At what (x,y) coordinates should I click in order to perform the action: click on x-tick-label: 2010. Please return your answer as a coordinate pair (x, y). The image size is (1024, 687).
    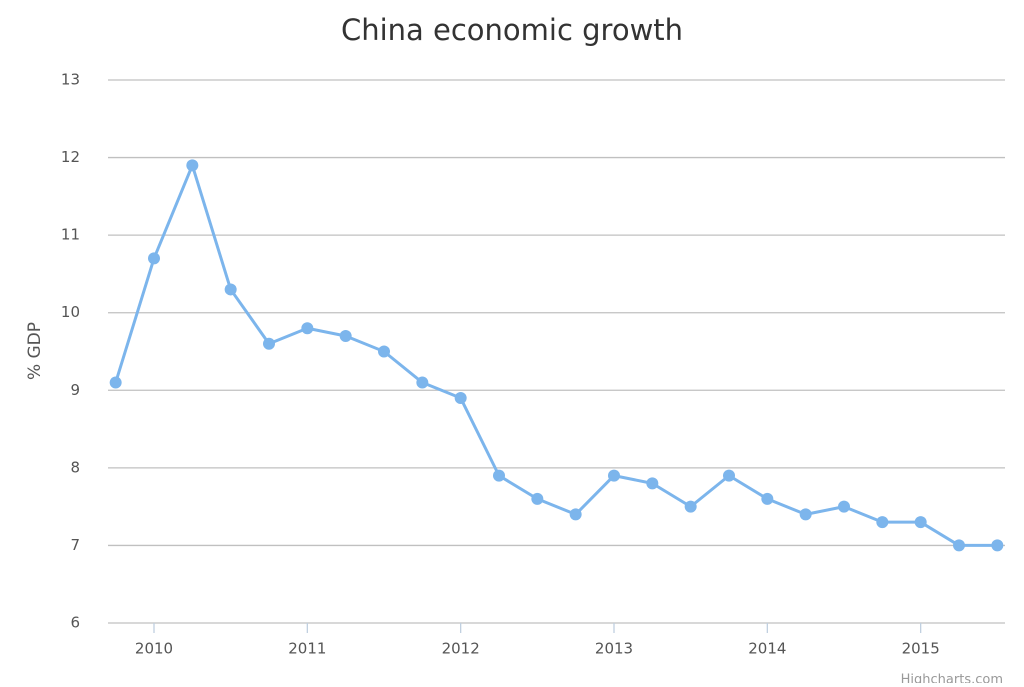
    Looking at the image, I should click on (154, 649).